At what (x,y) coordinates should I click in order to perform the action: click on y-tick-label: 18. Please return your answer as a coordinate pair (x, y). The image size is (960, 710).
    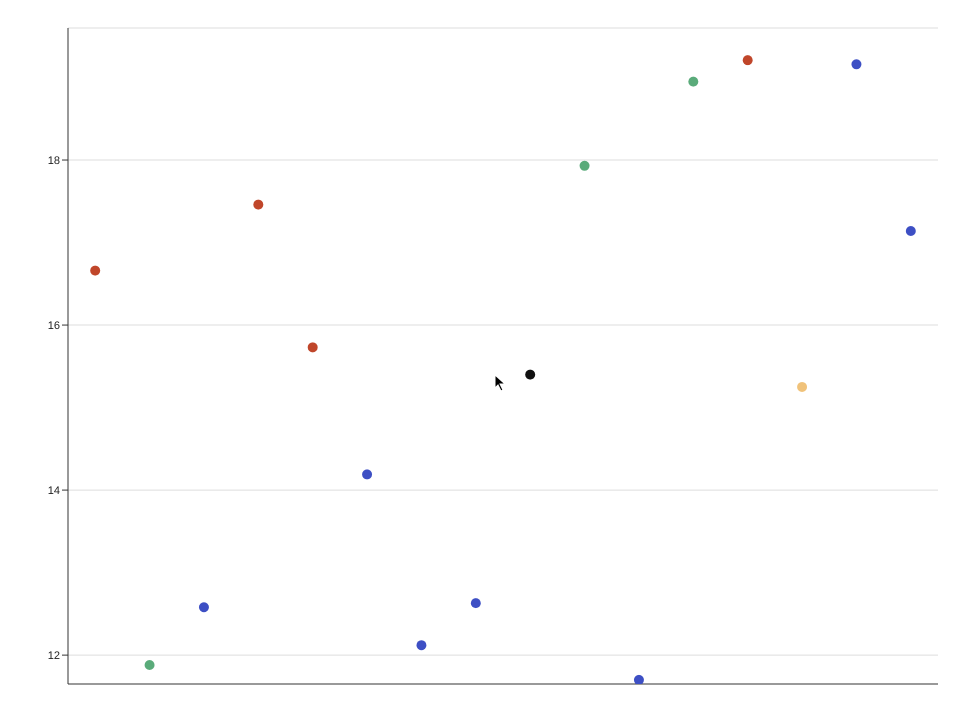
    Looking at the image, I should click on (54, 160).